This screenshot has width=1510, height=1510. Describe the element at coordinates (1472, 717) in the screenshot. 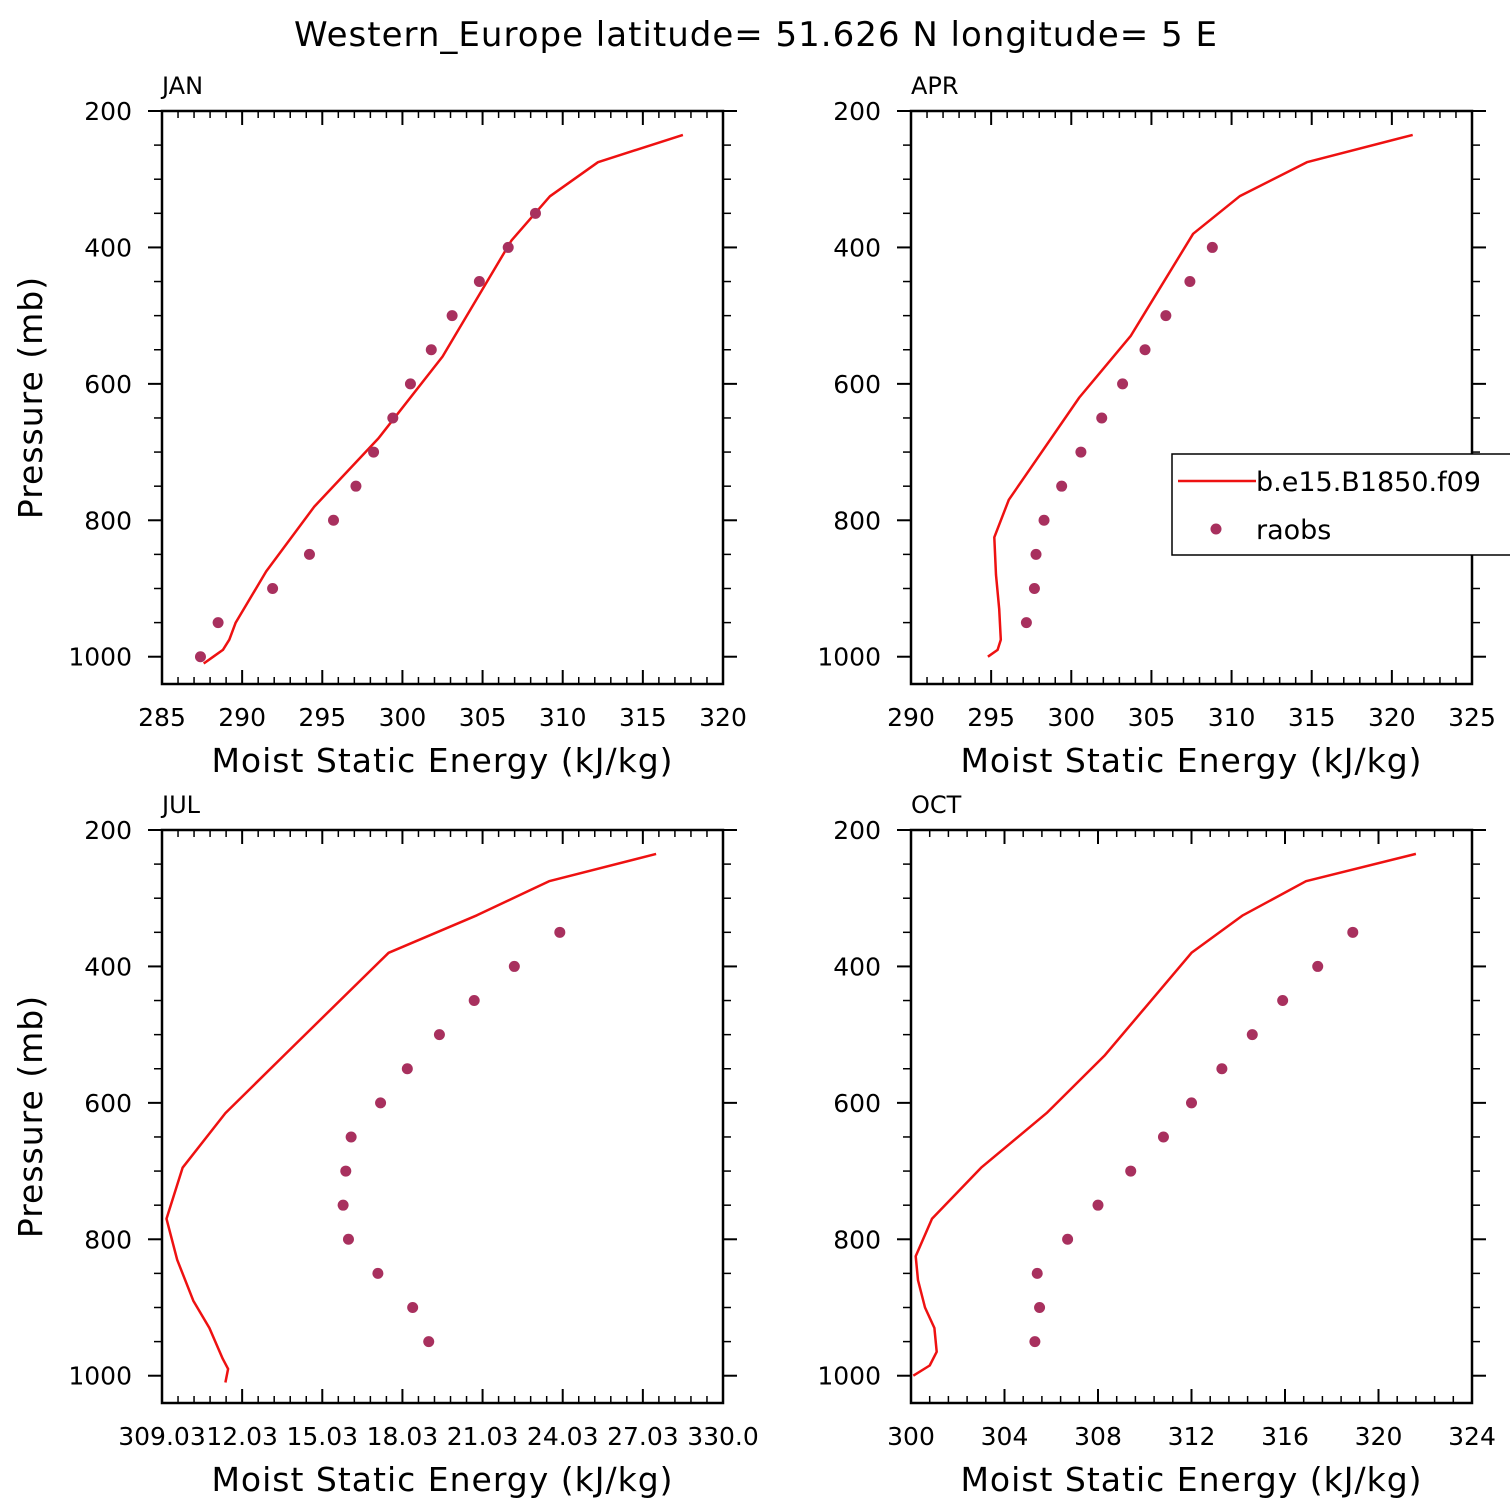

I see `x-tick-label: 325` at that location.